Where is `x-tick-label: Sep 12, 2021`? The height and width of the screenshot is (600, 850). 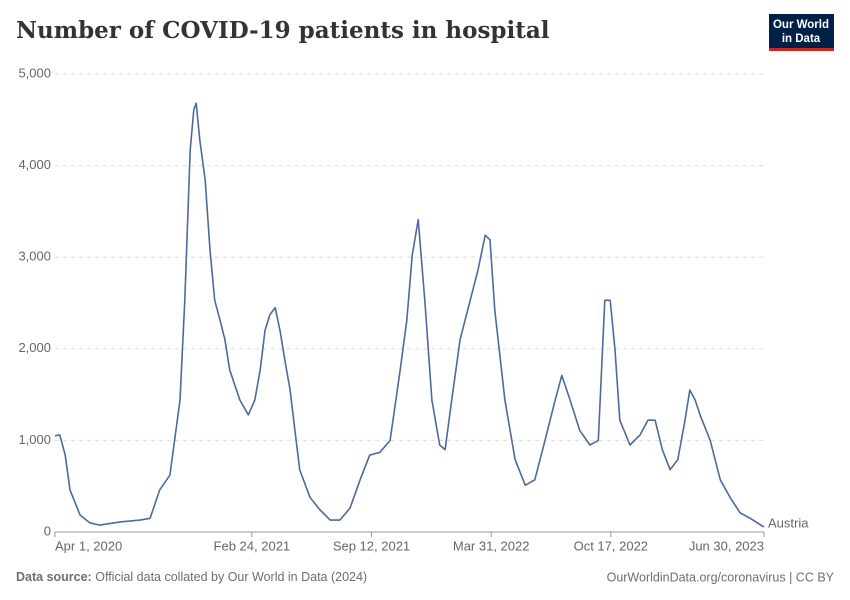
x-tick-label: Sep 12, 2021 is located at coordinates (371, 545).